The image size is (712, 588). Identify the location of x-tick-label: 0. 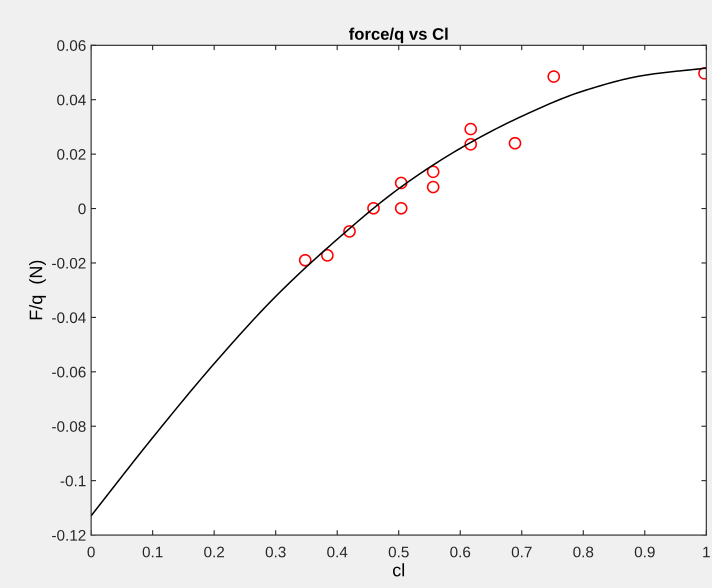
(91, 552).